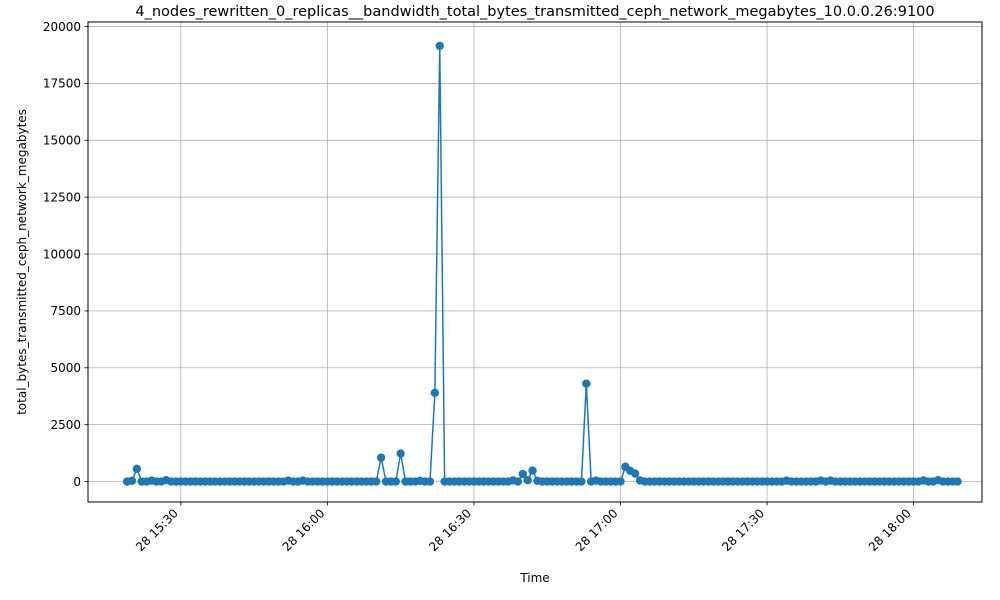  What do you see at coordinates (77, 482) in the screenshot?
I see `y-tick-label: 0` at bounding box center [77, 482].